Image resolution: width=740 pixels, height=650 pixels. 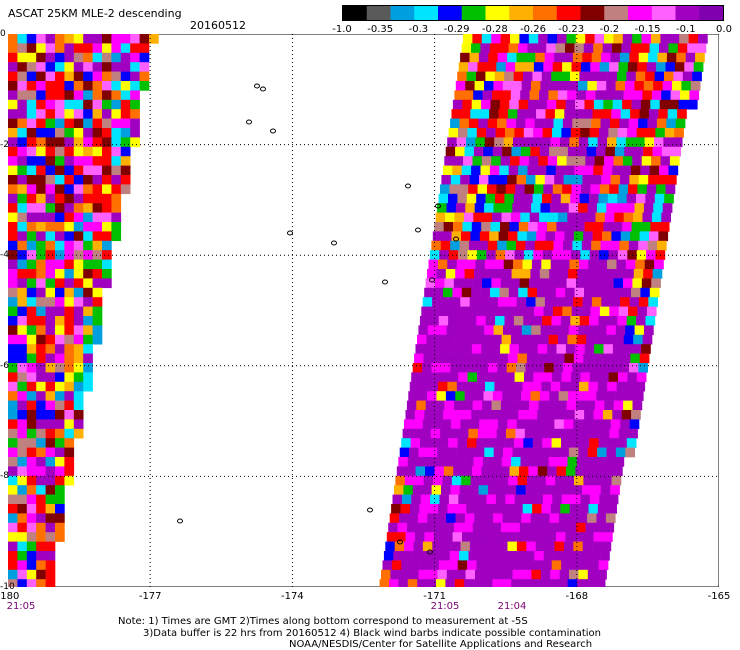 What do you see at coordinates (577, 596) in the screenshot?
I see `x-tick-label: -168` at bounding box center [577, 596].